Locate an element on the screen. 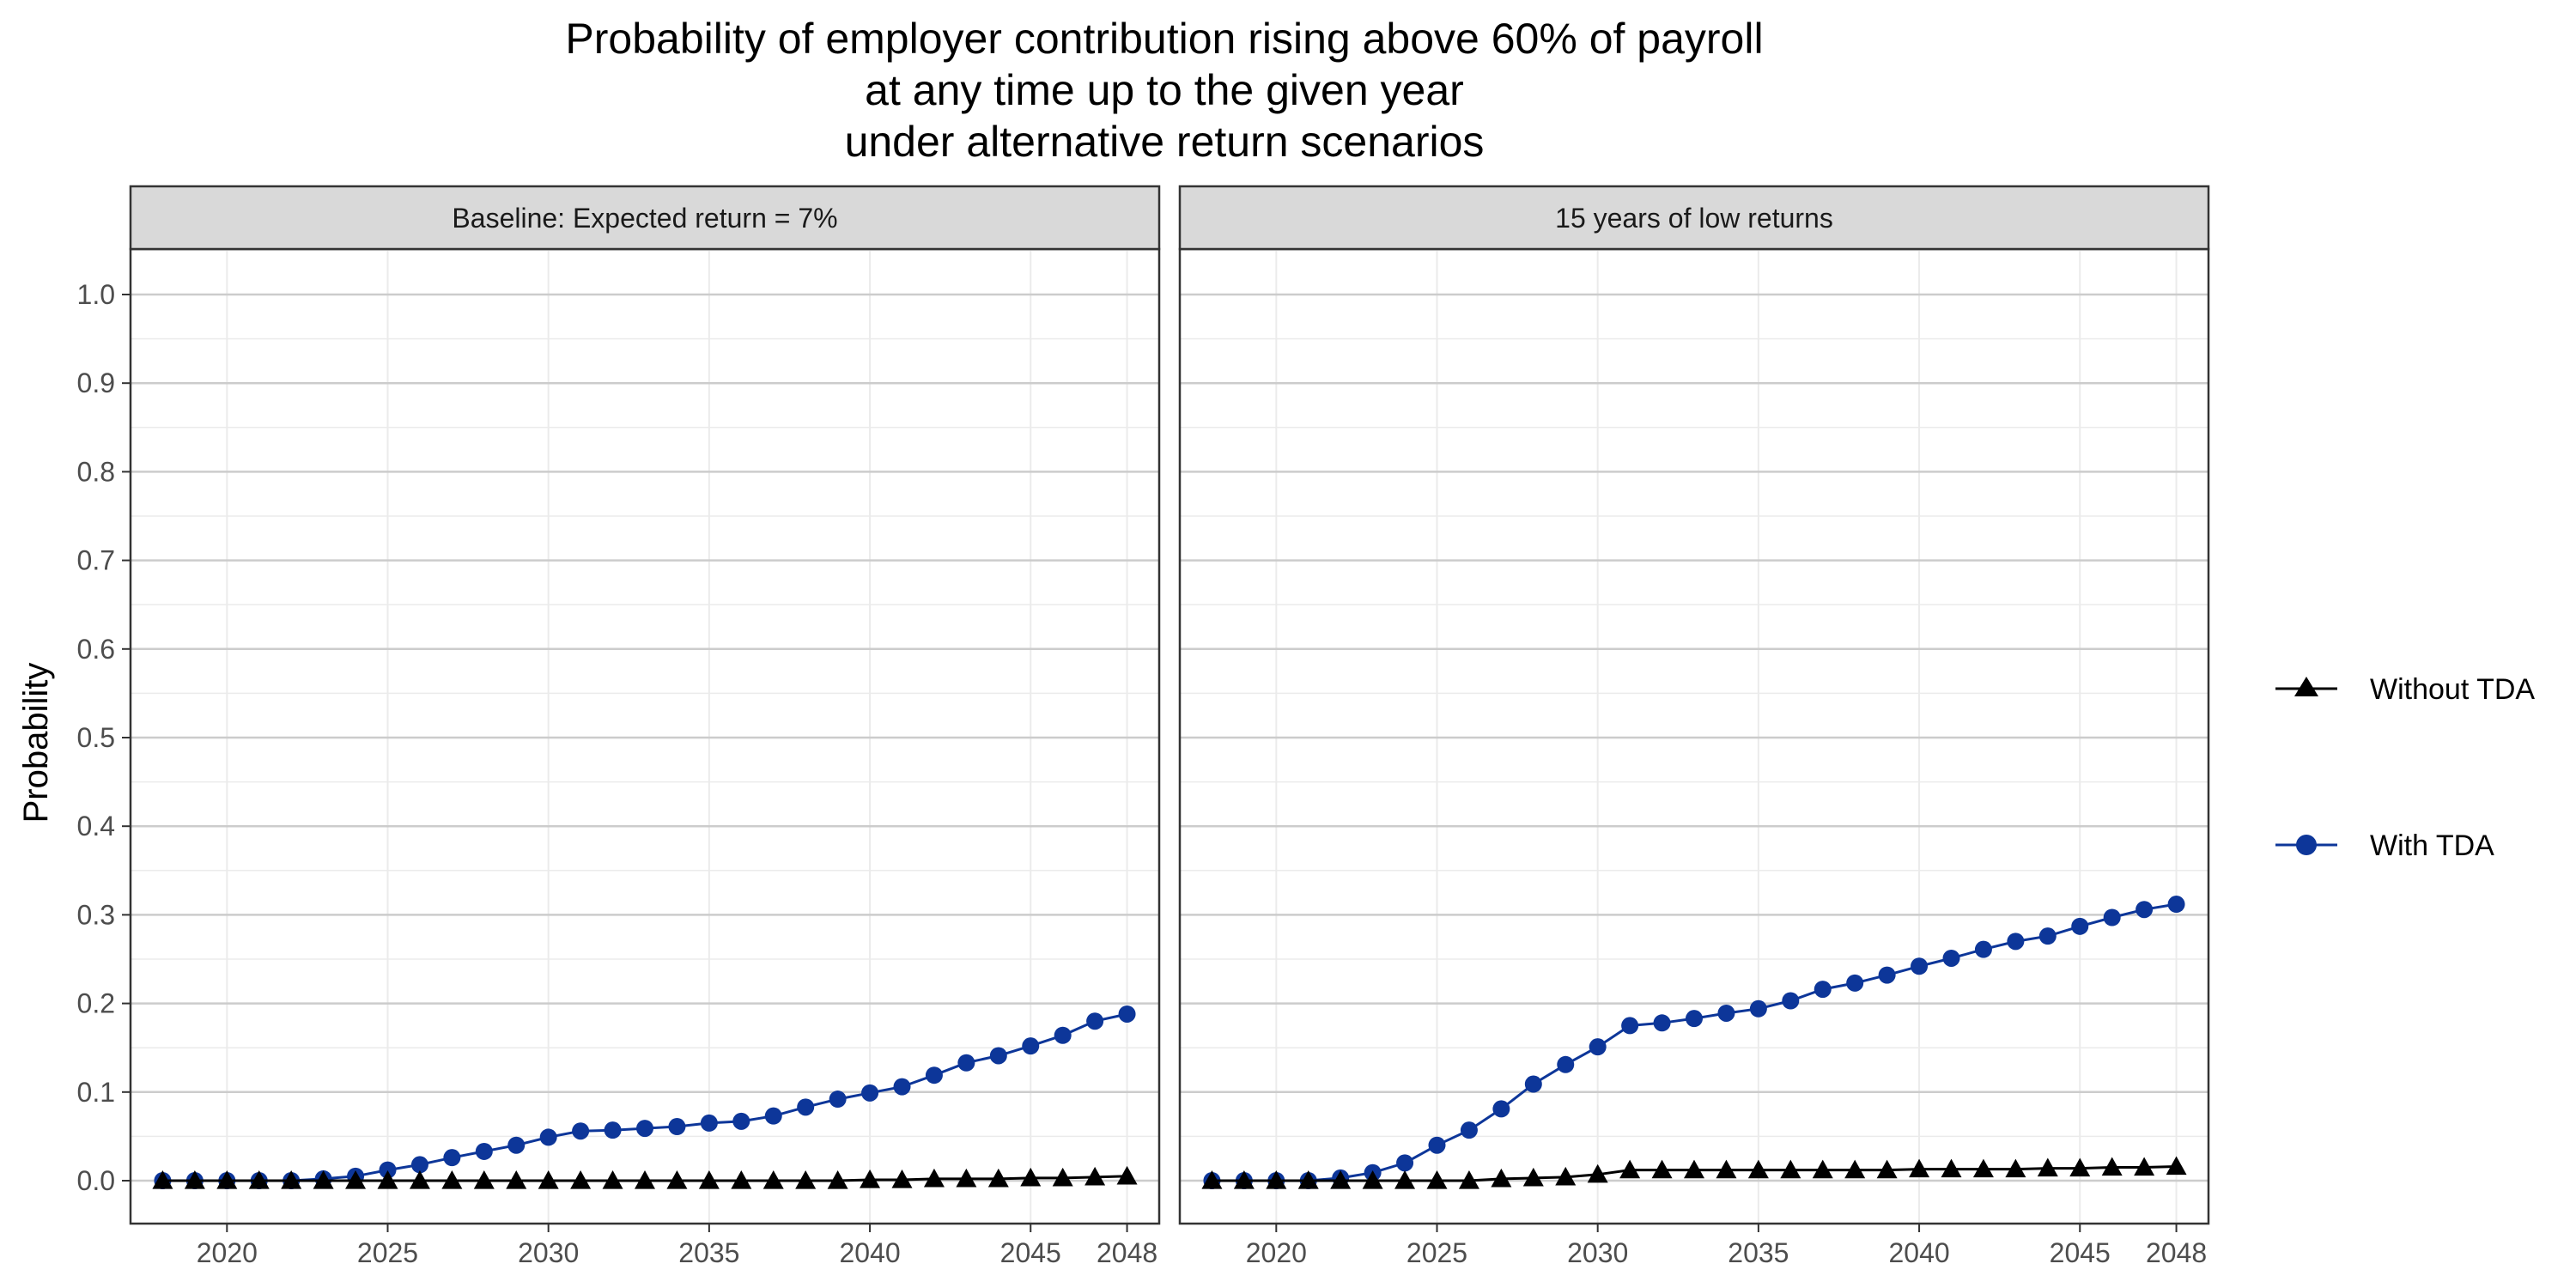  x-tick-label: 2030 is located at coordinates (1598, 1252).